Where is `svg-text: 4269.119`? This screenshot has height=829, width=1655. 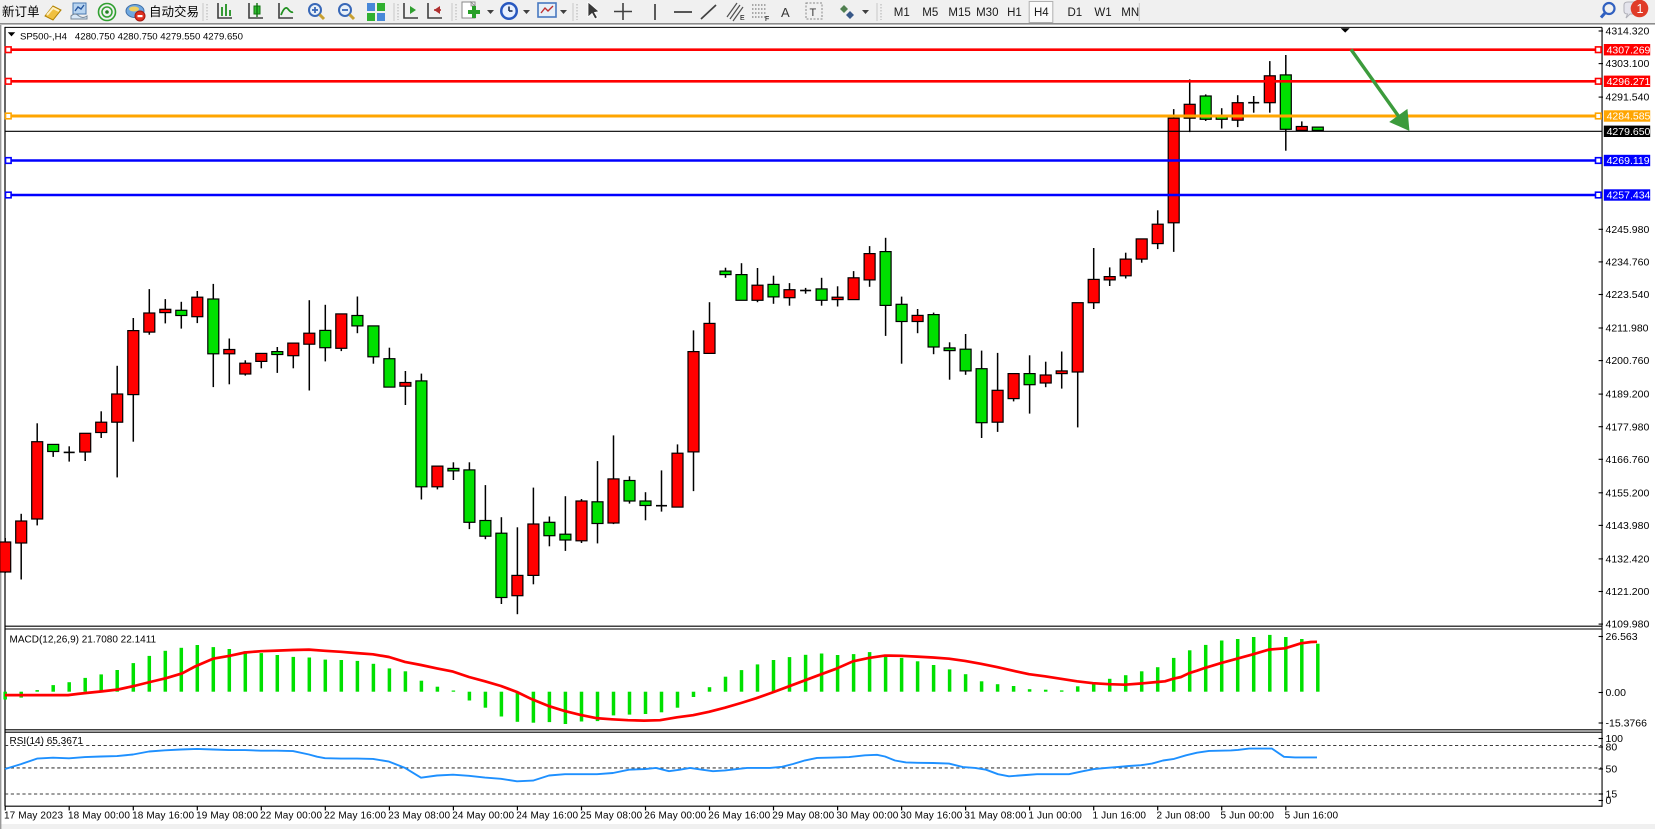 svg-text: 4269.119 is located at coordinates (1628, 161).